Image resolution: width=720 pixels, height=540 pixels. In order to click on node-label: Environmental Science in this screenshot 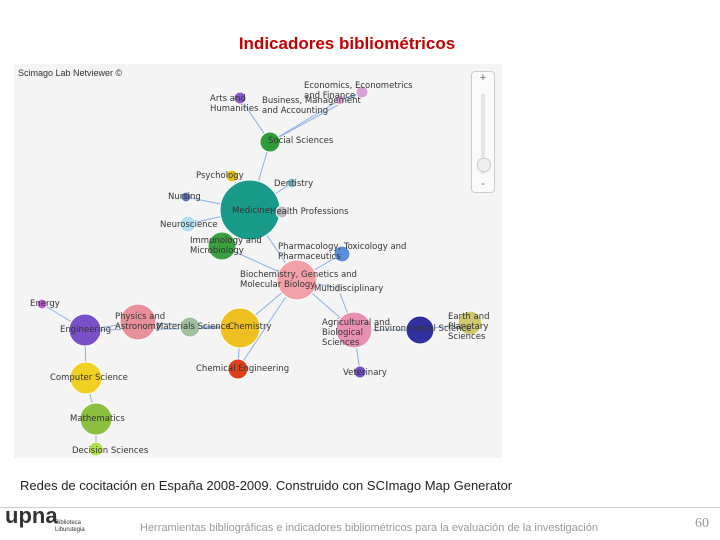, I will do `click(423, 329)`.